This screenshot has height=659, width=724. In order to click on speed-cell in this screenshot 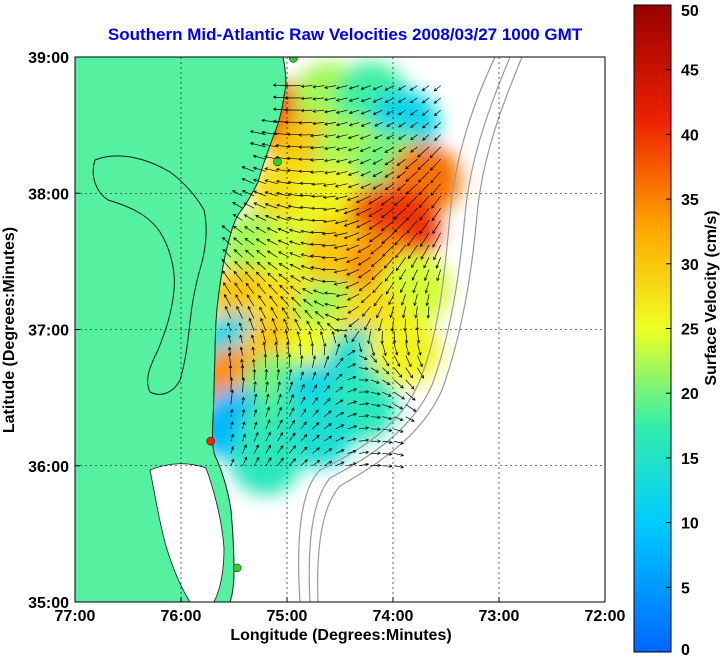, I will do `click(403, 349)`.